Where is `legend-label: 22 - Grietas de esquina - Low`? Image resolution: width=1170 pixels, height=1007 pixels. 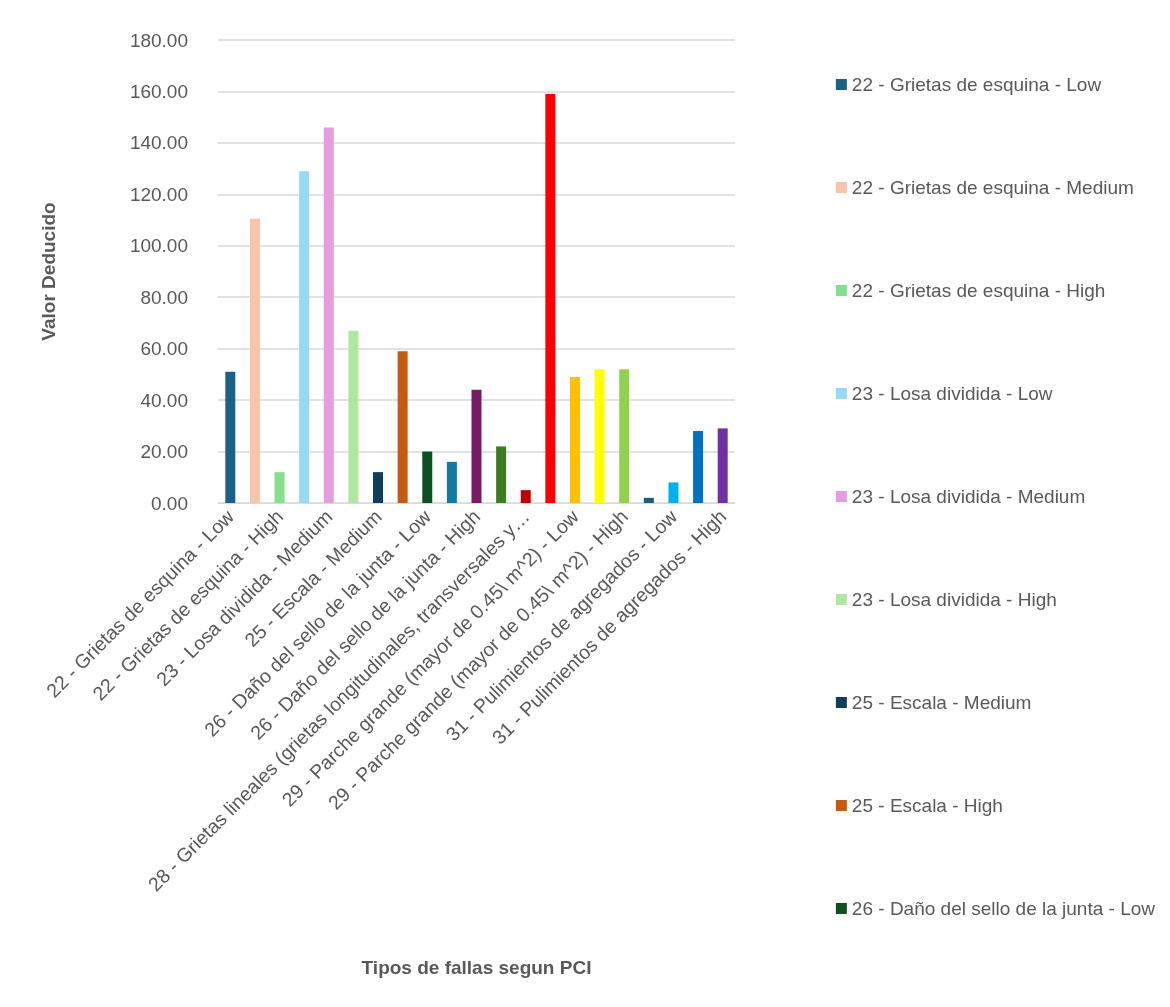 legend-label: 22 - Grietas de esquina - Low is located at coordinates (976, 84).